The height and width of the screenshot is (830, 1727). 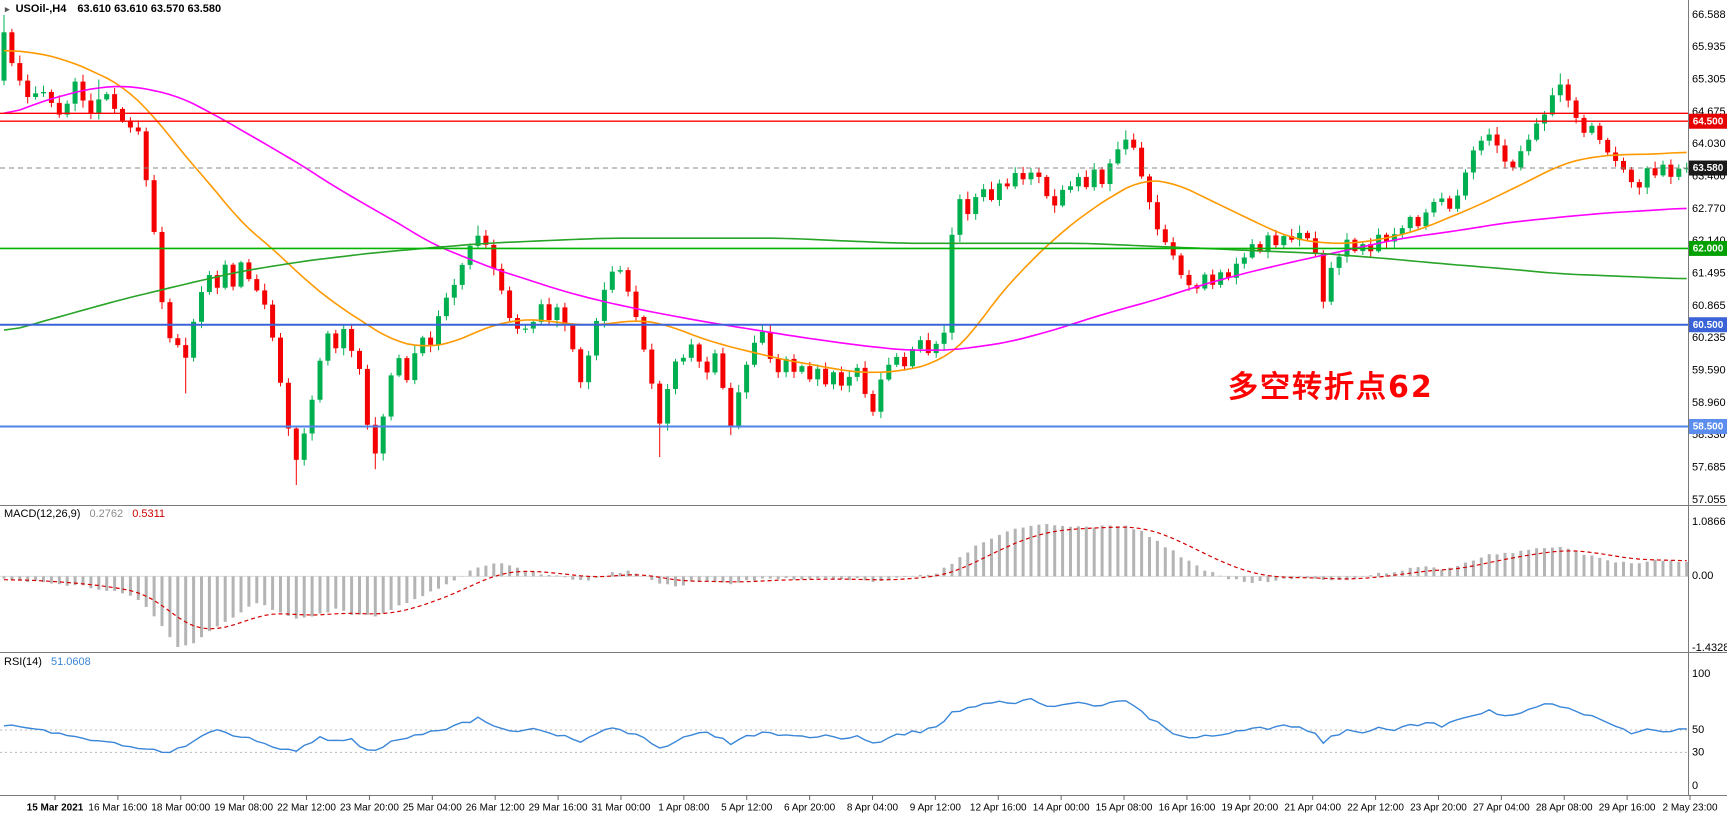 What do you see at coordinates (495, 808) in the screenshot?
I see `svg-text: 26 Mar 12:00` at bounding box center [495, 808].